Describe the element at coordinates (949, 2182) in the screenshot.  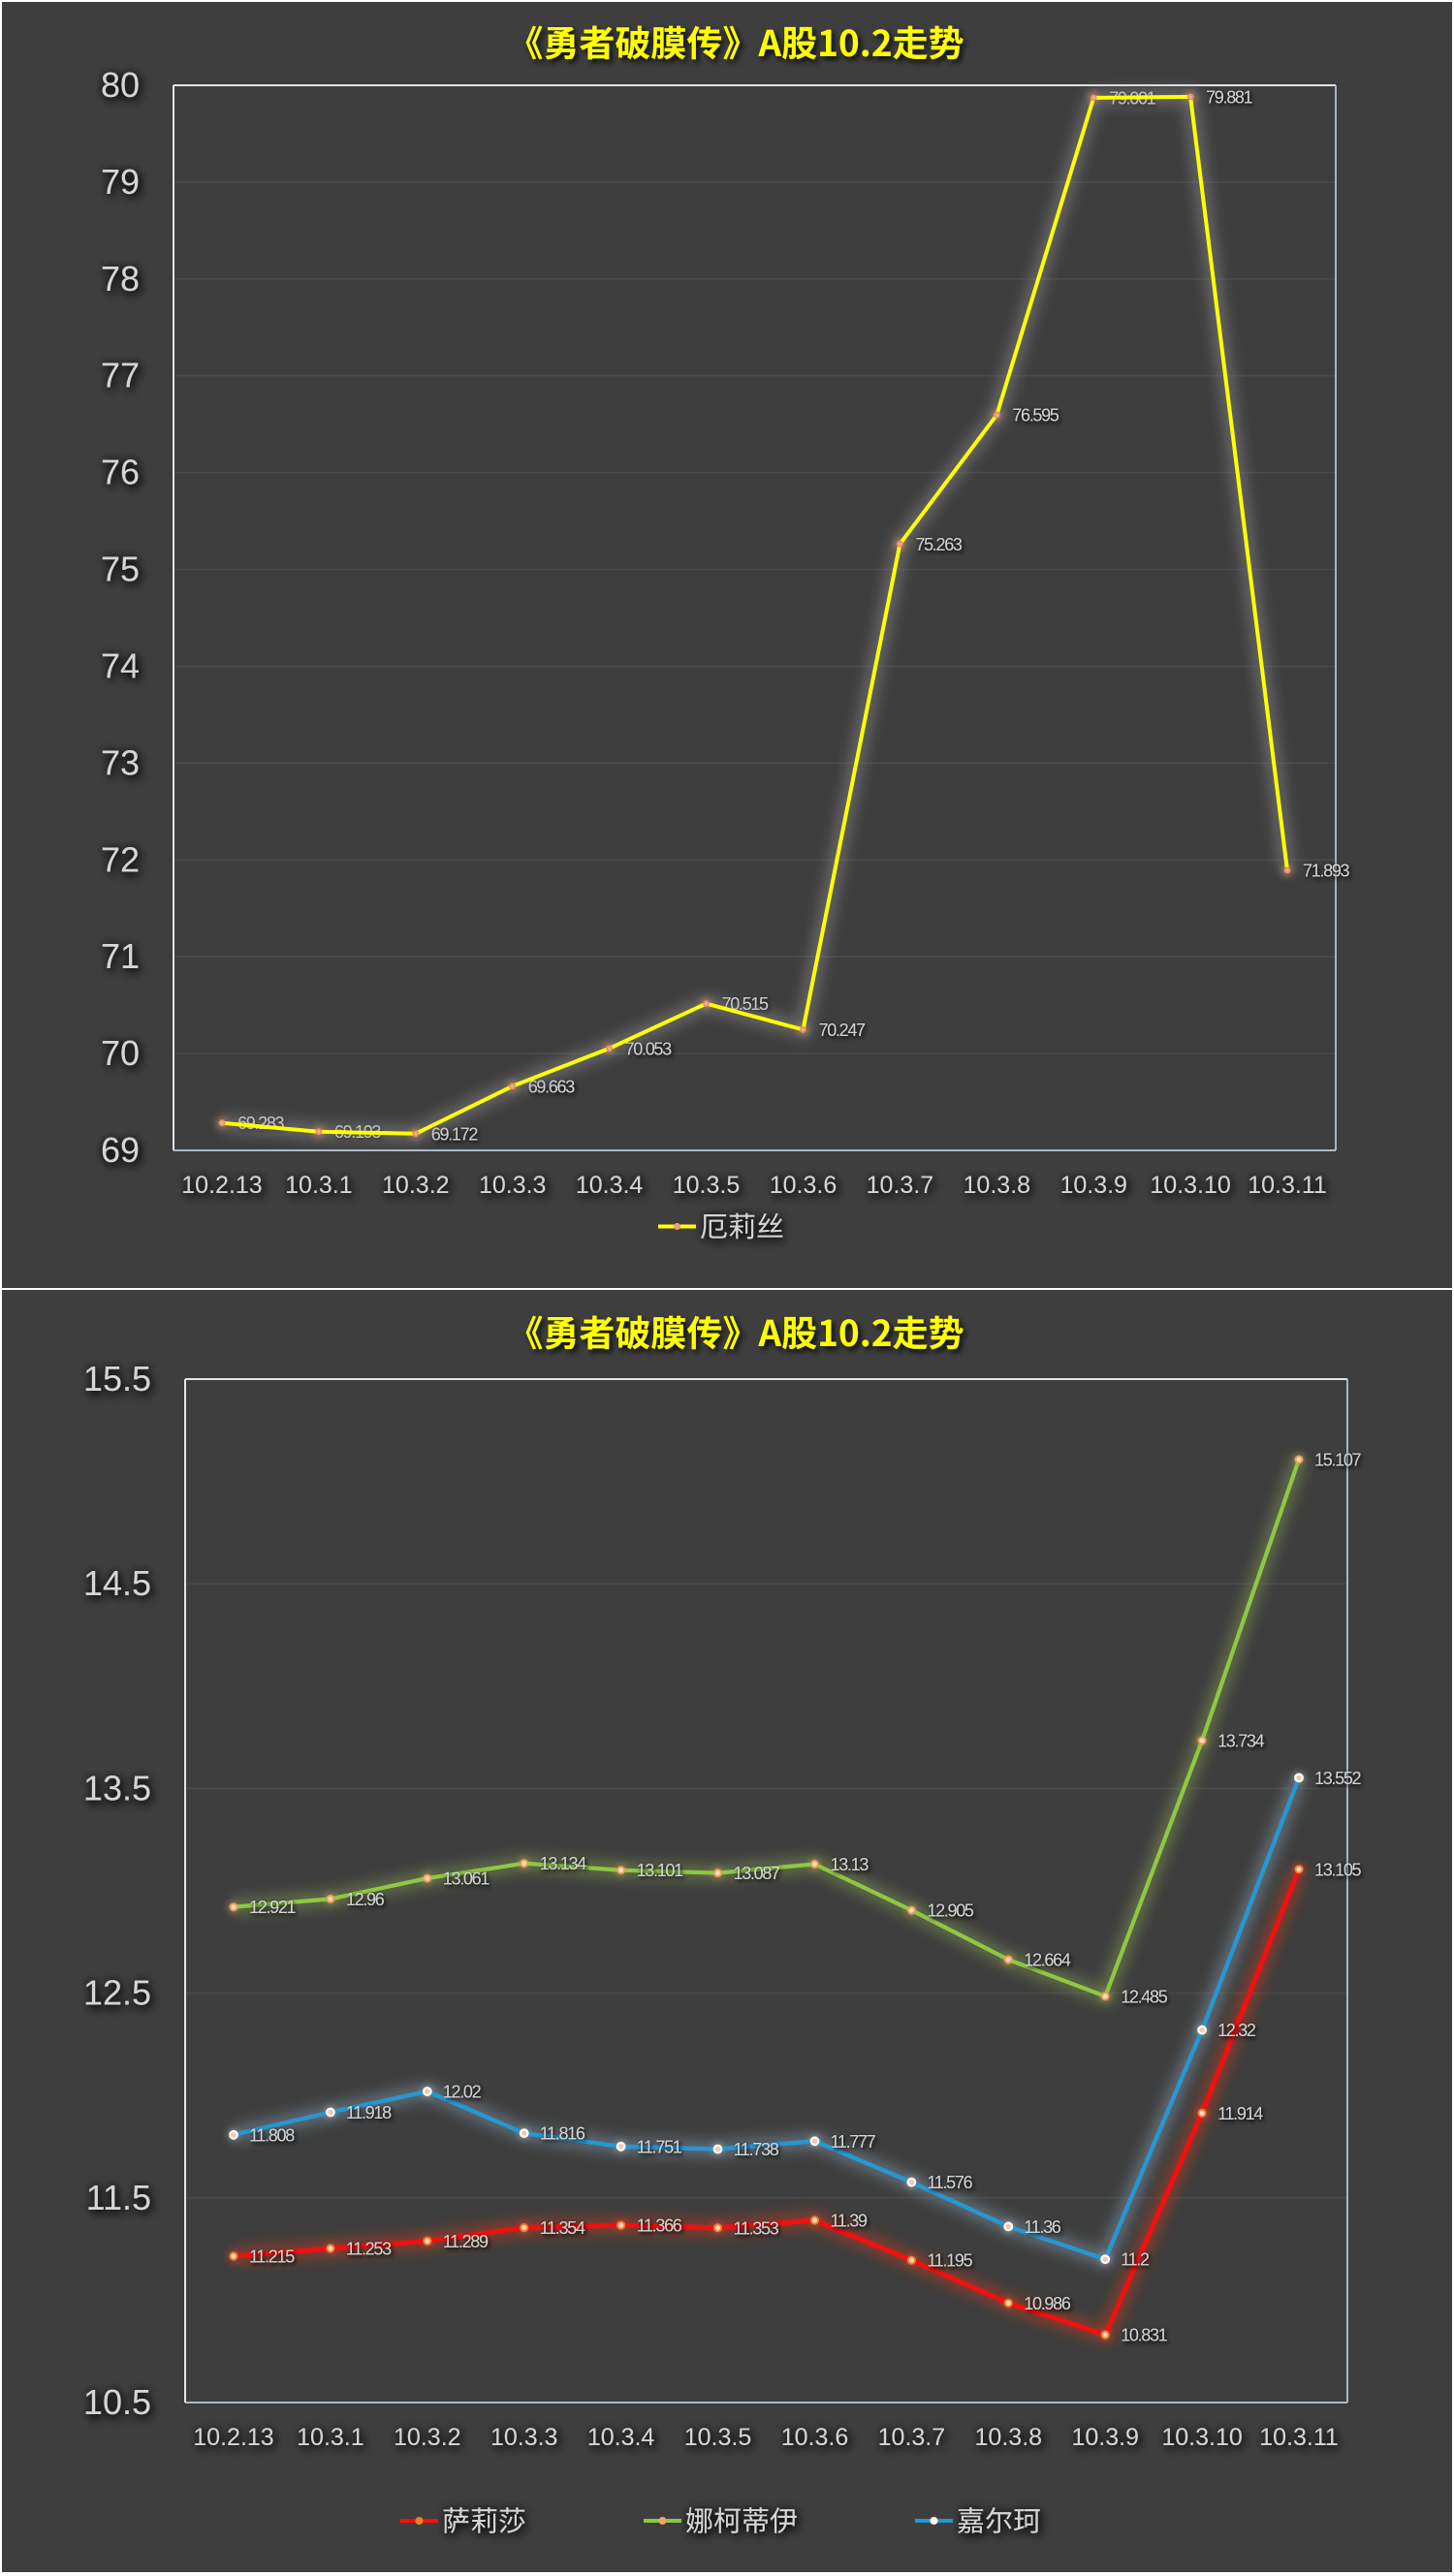
I see `svg-text: 11.576` at that location.